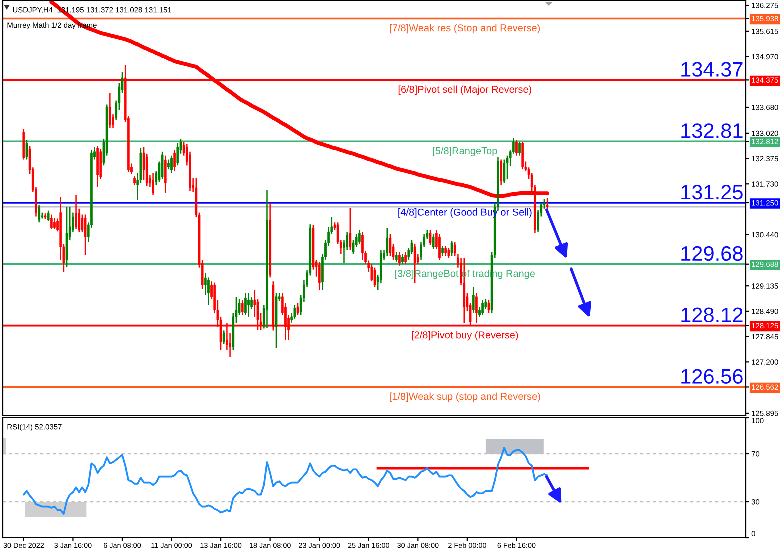 The width and height of the screenshot is (782, 554). What do you see at coordinates (712, 131) in the screenshot?
I see `annotation: 132.81` at bounding box center [712, 131].